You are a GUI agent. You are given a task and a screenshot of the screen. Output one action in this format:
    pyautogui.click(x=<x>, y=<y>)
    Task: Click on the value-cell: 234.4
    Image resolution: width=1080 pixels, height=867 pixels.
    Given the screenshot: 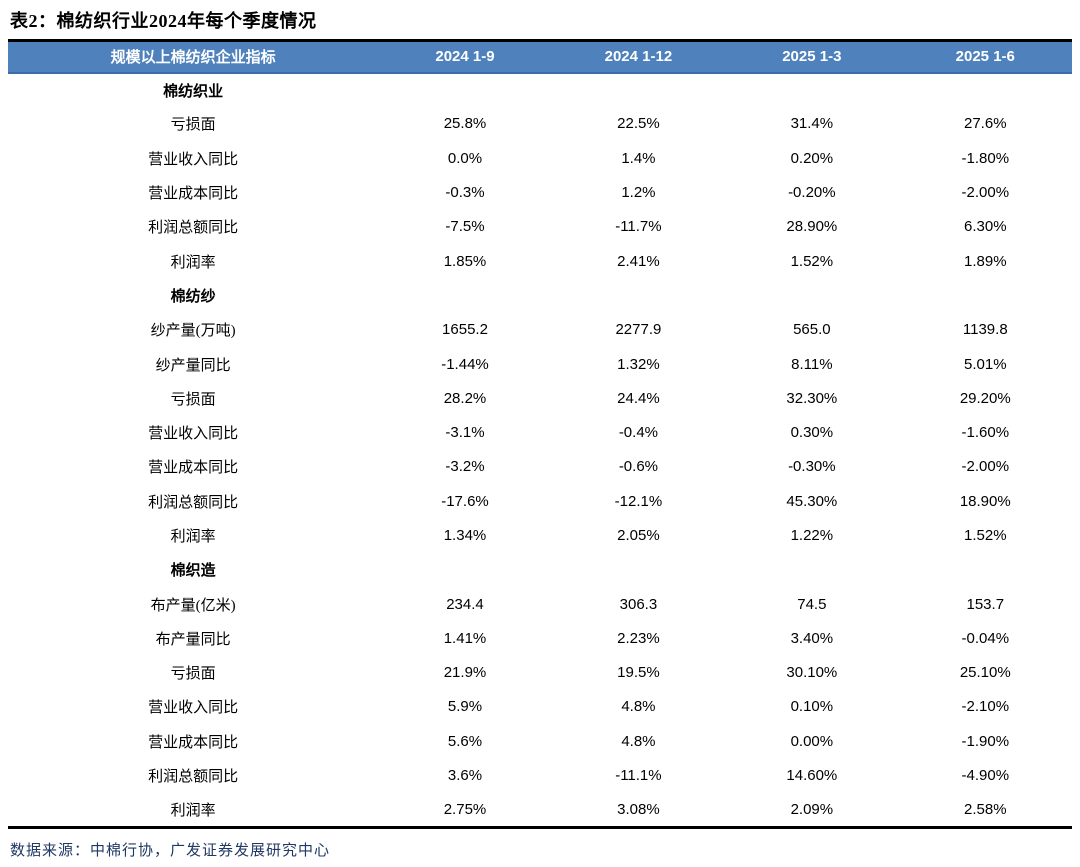 What is the action you would take?
    pyautogui.click(x=465, y=604)
    